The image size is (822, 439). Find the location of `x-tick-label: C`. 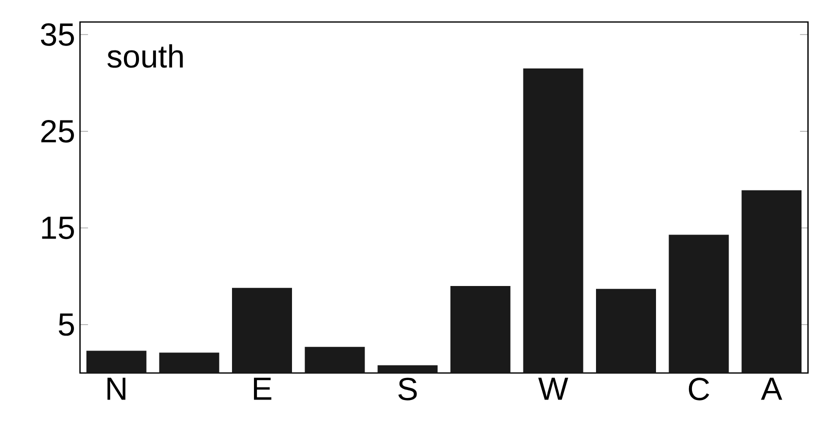

x-tick-label: C is located at coordinates (699, 389).